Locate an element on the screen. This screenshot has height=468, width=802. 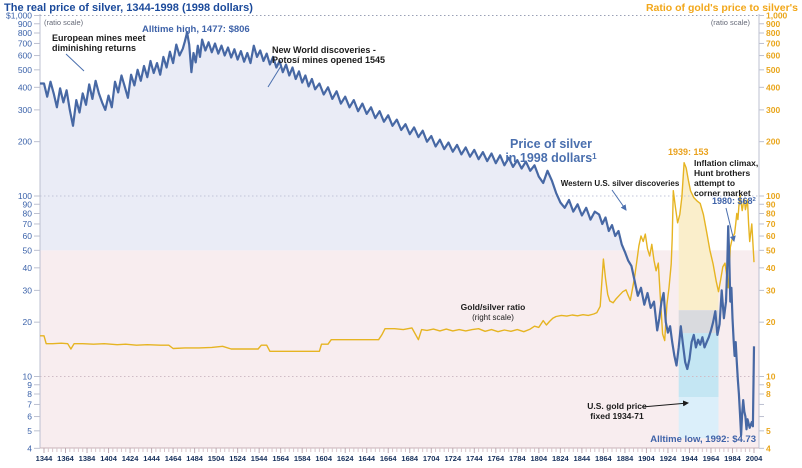
svg-text: 1384 is located at coordinates (88, 458).